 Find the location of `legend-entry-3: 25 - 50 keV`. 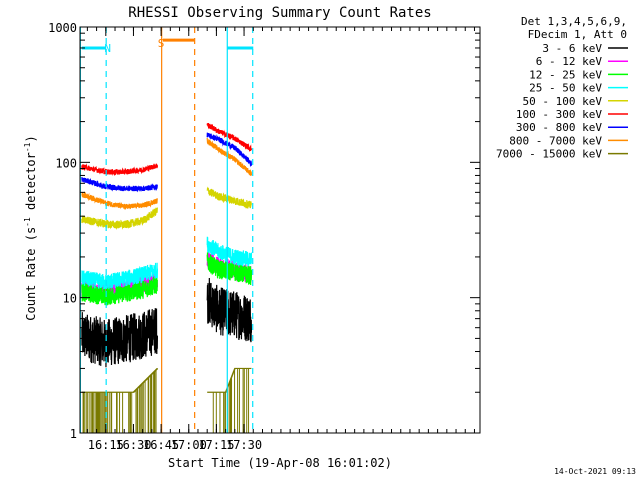

legend-entry-3: 25 - 50 keV is located at coordinates (565, 88).